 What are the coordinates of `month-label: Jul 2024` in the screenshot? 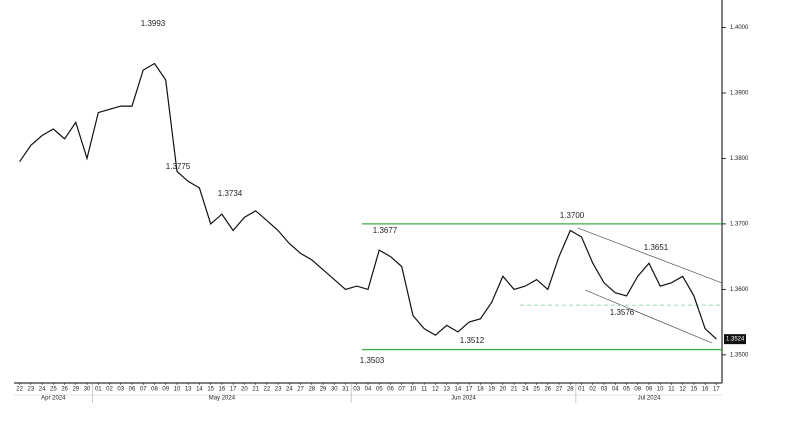 It's located at (649, 399).